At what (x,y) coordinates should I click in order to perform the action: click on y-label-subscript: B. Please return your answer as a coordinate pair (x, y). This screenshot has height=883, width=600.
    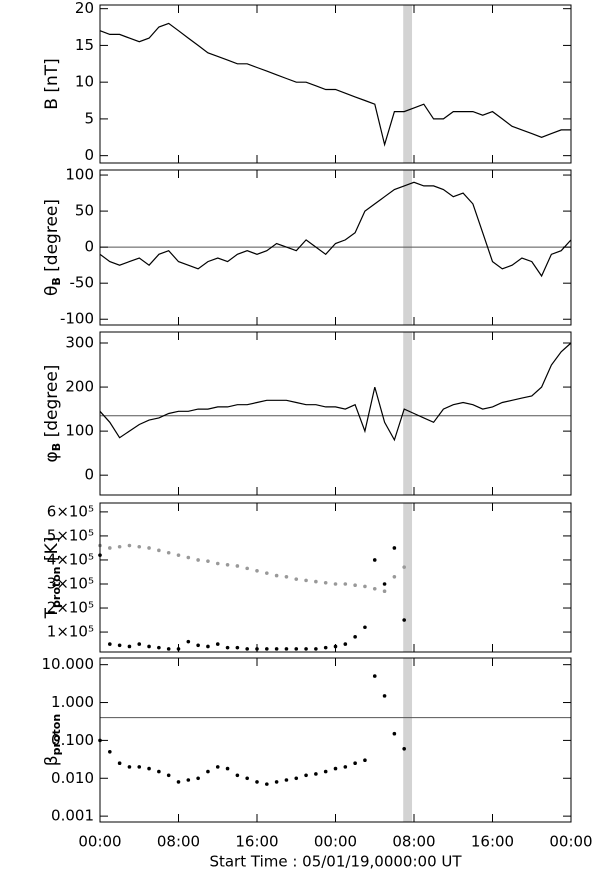
    Looking at the image, I should click on (56, 281).